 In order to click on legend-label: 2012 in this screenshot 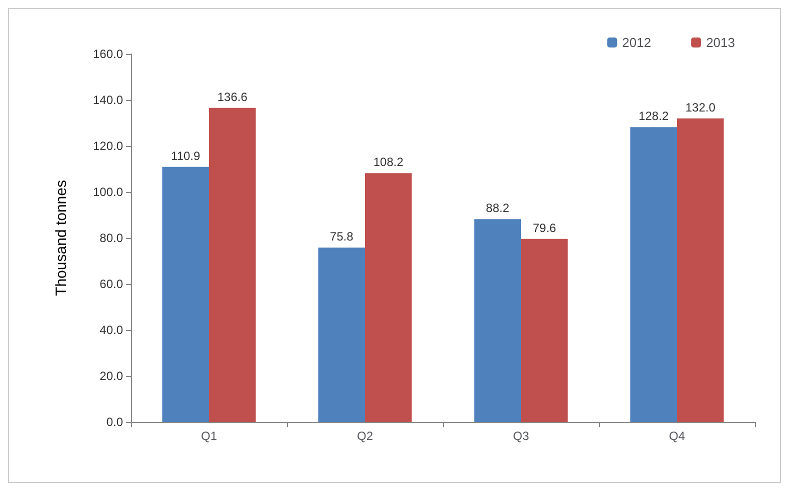, I will do `click(637, 42)`.